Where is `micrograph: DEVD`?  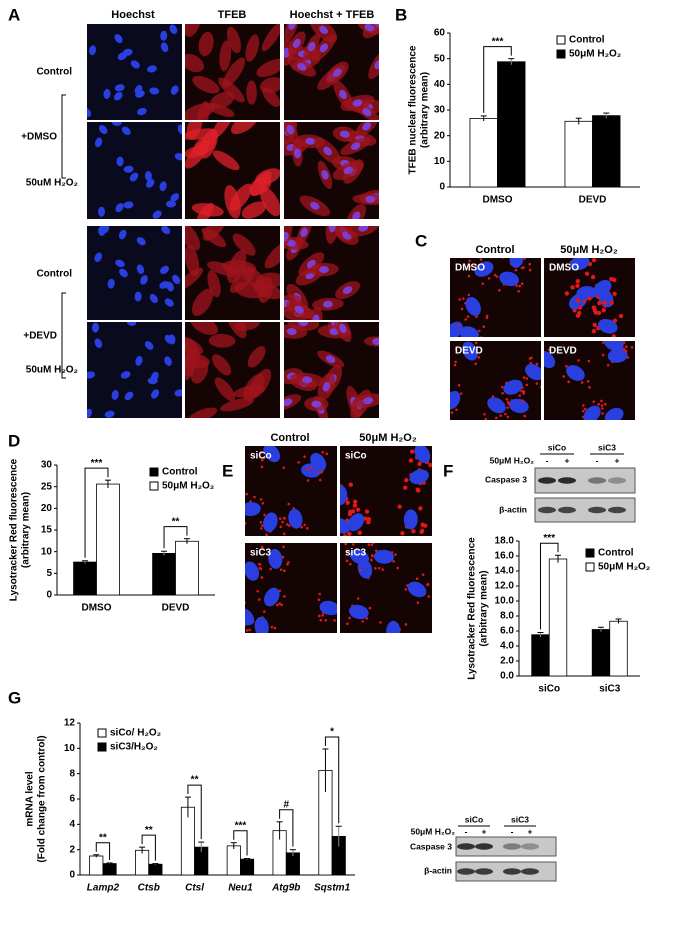 micrograph: DEVD is located at coordinates (495, 380).